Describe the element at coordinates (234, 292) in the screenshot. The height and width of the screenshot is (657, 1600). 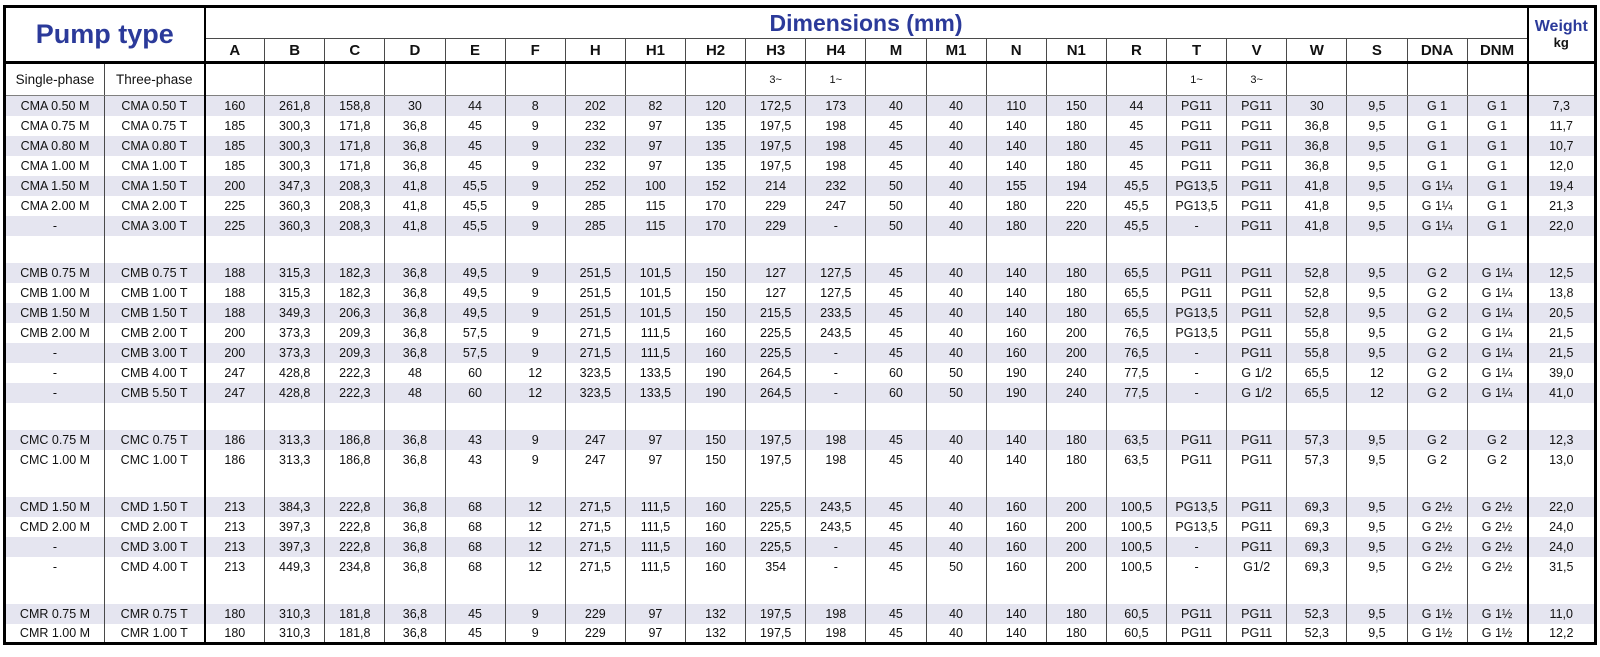
I see `dim-value-cell: 188` at that location.